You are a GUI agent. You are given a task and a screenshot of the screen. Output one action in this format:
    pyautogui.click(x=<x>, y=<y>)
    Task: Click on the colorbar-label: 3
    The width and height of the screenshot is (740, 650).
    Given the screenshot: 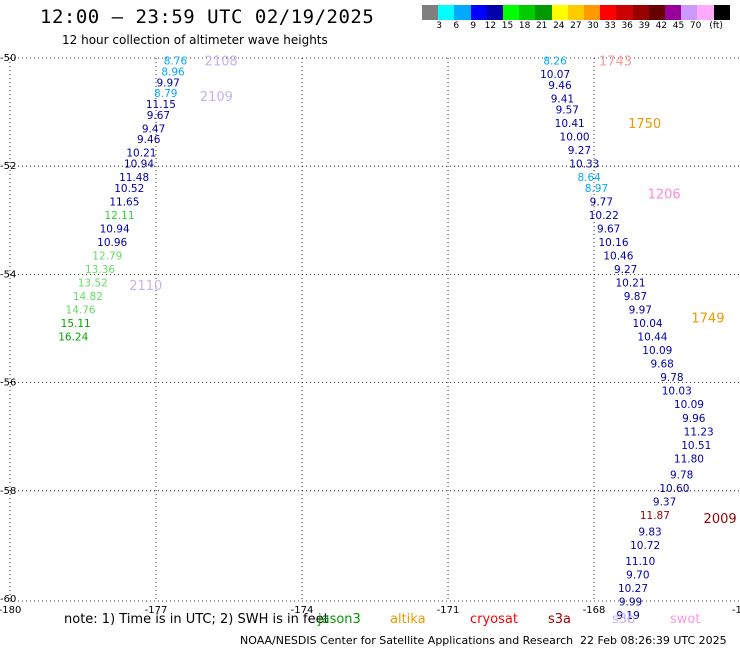 What is the action you would take?
    pyautogui.click(x=439, y=26)
    